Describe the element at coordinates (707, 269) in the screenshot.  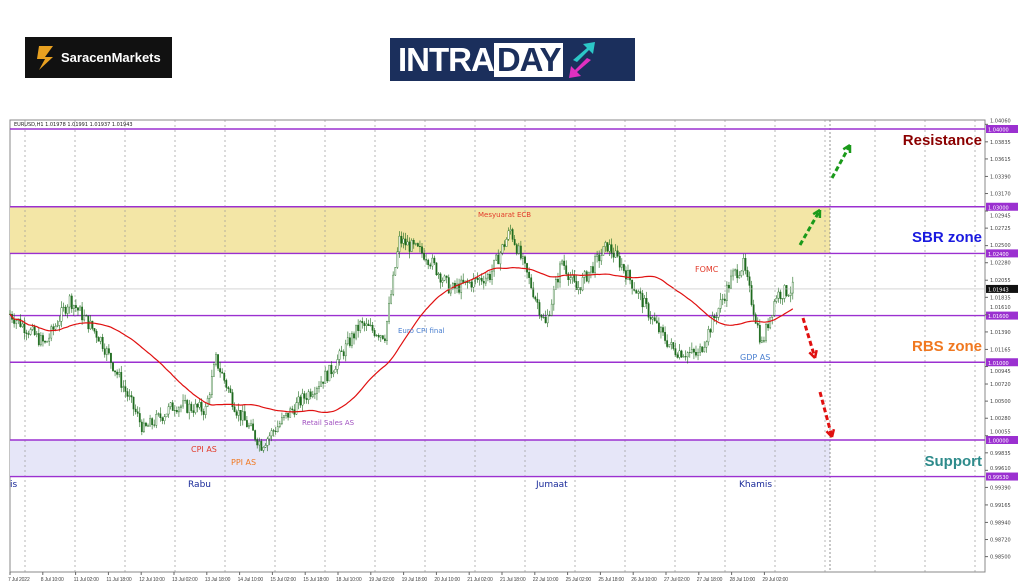
I see `event-label: FOMC` at that location.